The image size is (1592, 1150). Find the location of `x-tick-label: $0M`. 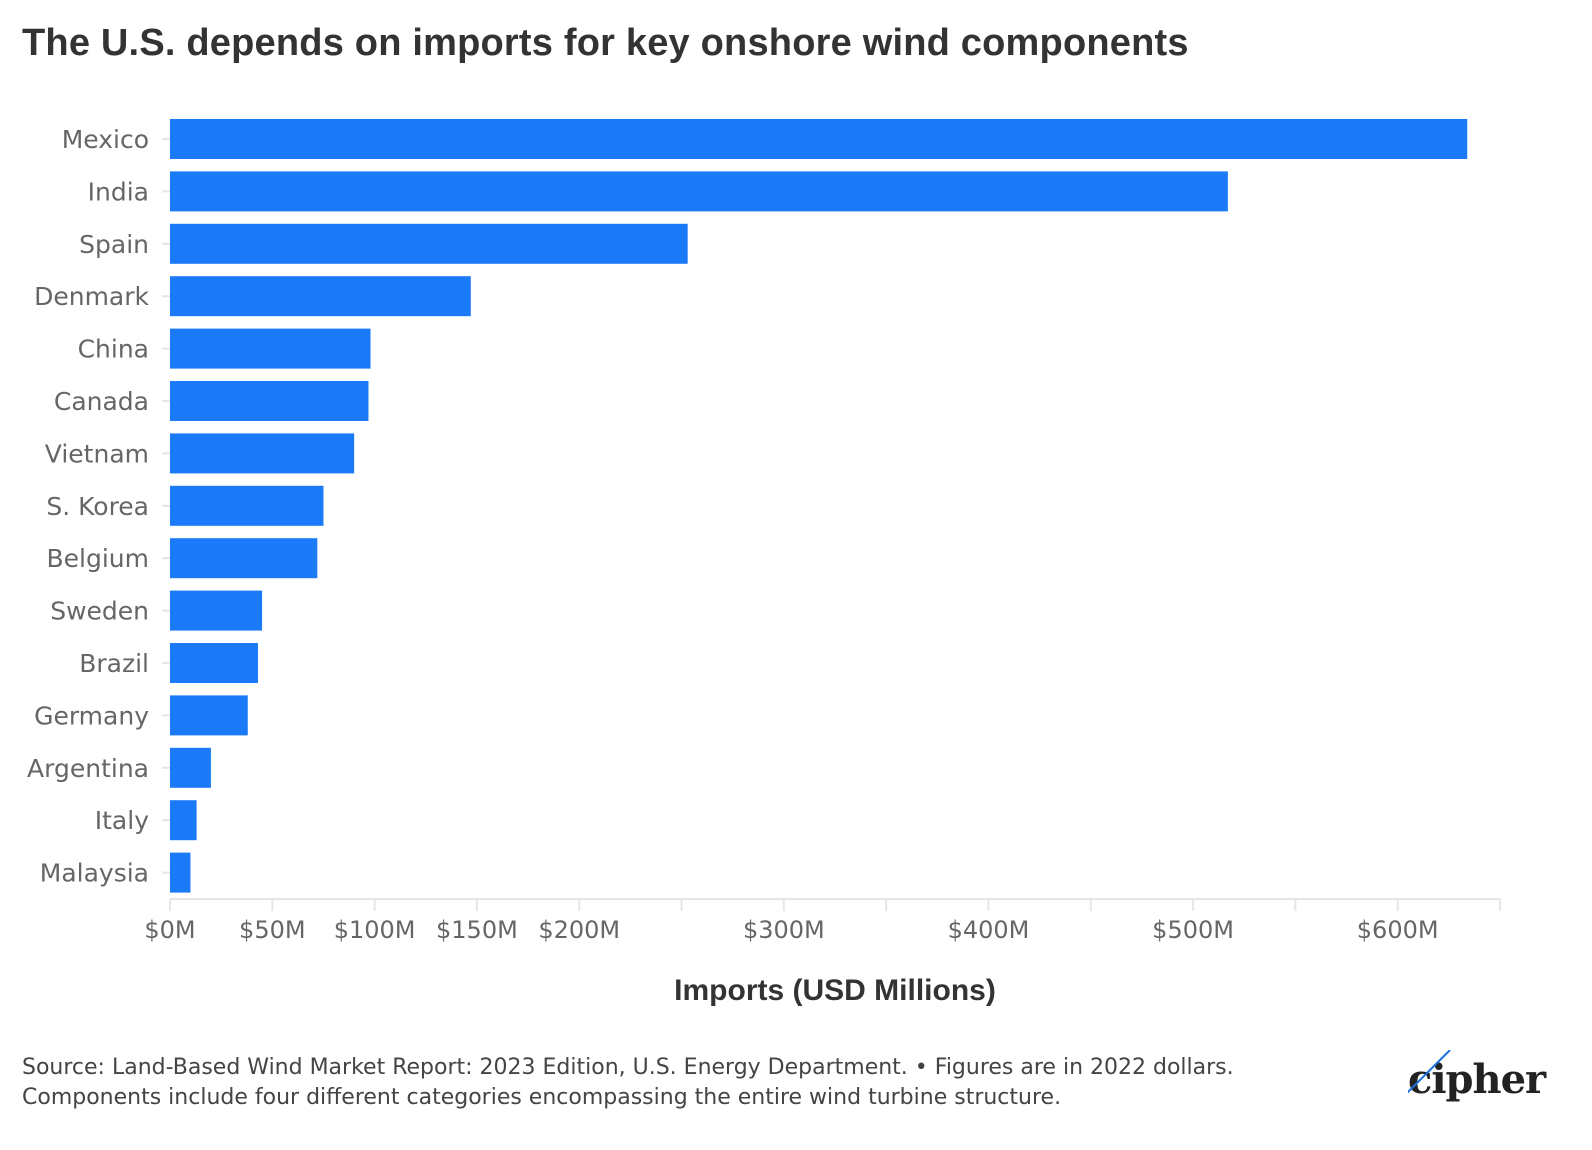

x-tick-label: $0M is located at coordinates (169, 930).